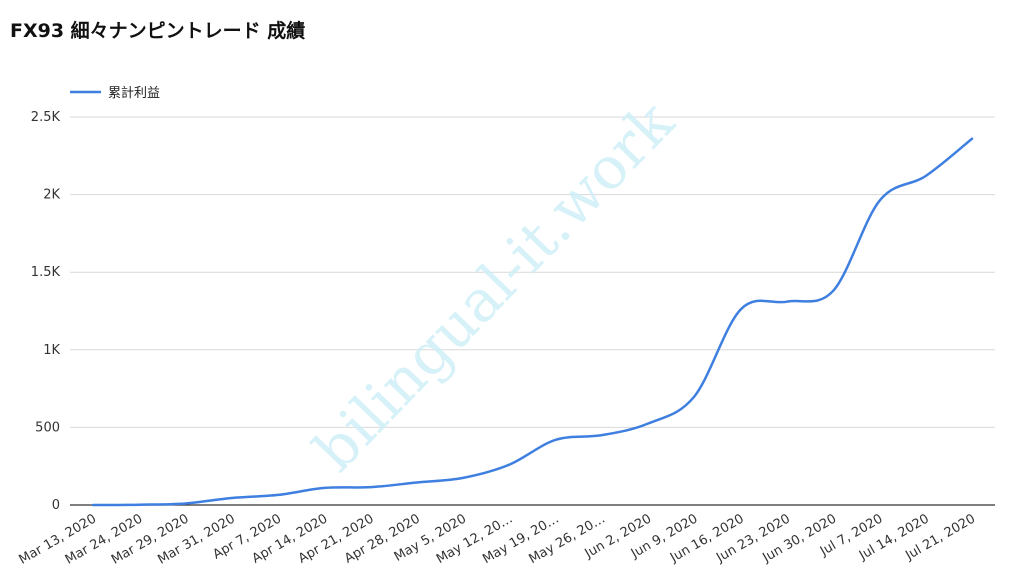 Image resolution: width=1024 pixels, height=576 pixels. I want to click on y-tick-label: 0, so click(56, 505).